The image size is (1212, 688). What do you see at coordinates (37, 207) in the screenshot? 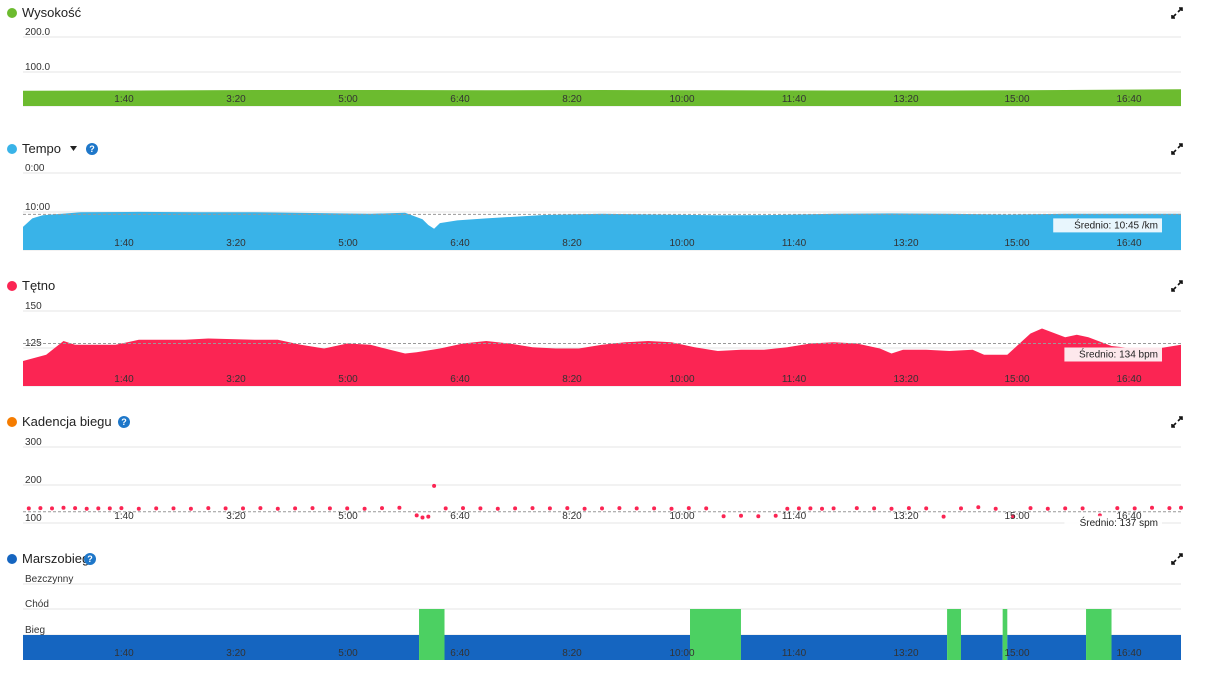
I see `y-tick-label: 10:00` at bounding box center [37, 207].